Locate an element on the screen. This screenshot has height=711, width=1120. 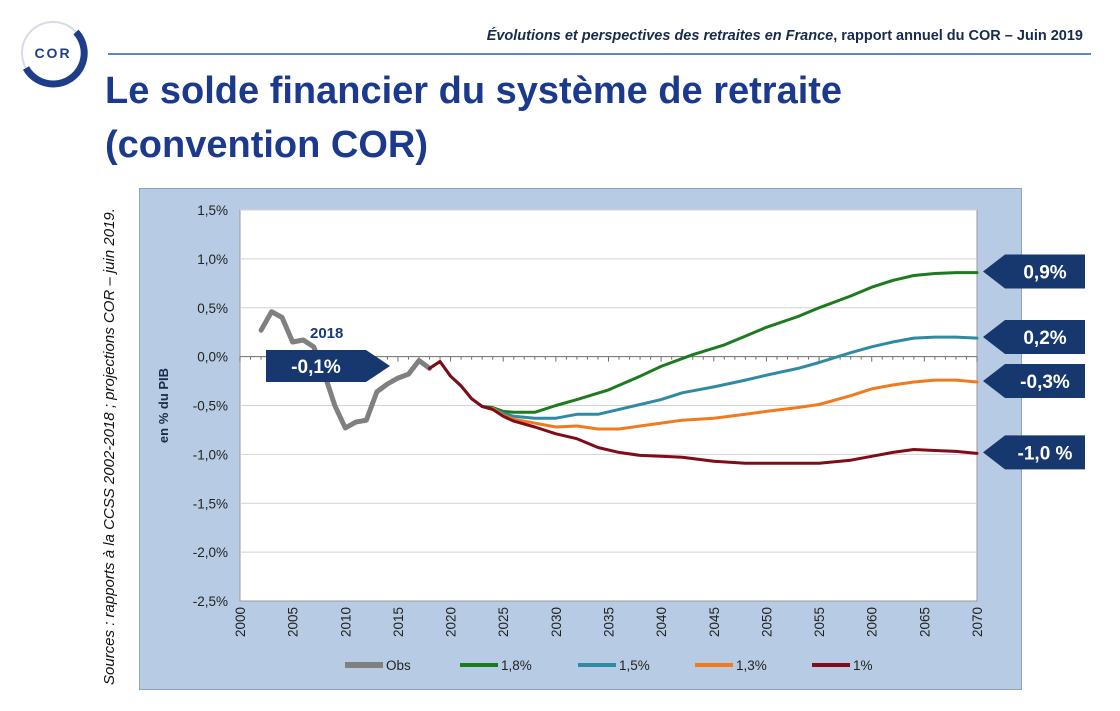
callout-label: -0,3% is located at coordinates (1045, 382).